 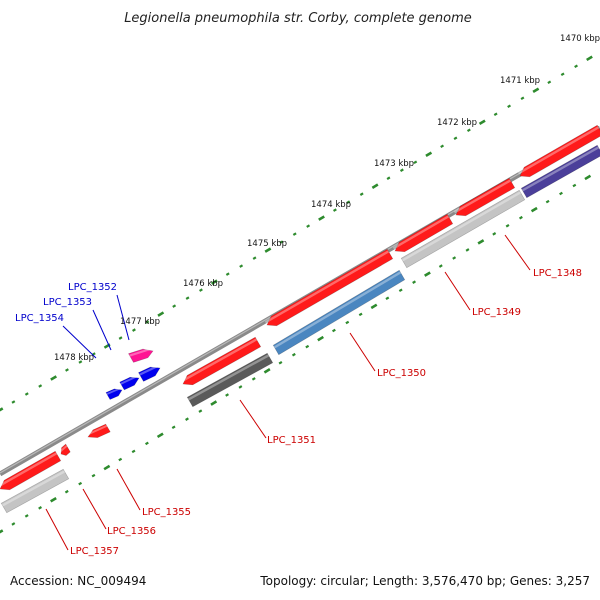 I want to click on gene-label-lpc_1350: LPC_1350, so click(x=401, y=373).